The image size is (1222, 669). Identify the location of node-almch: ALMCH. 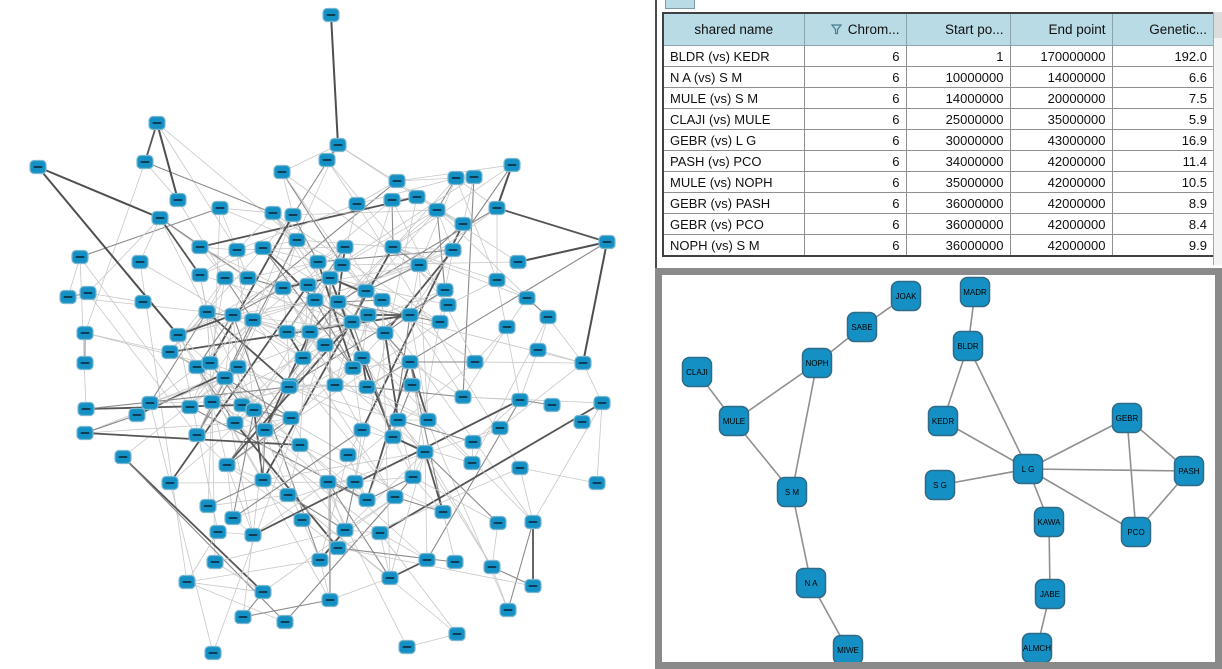
(1037, 647).